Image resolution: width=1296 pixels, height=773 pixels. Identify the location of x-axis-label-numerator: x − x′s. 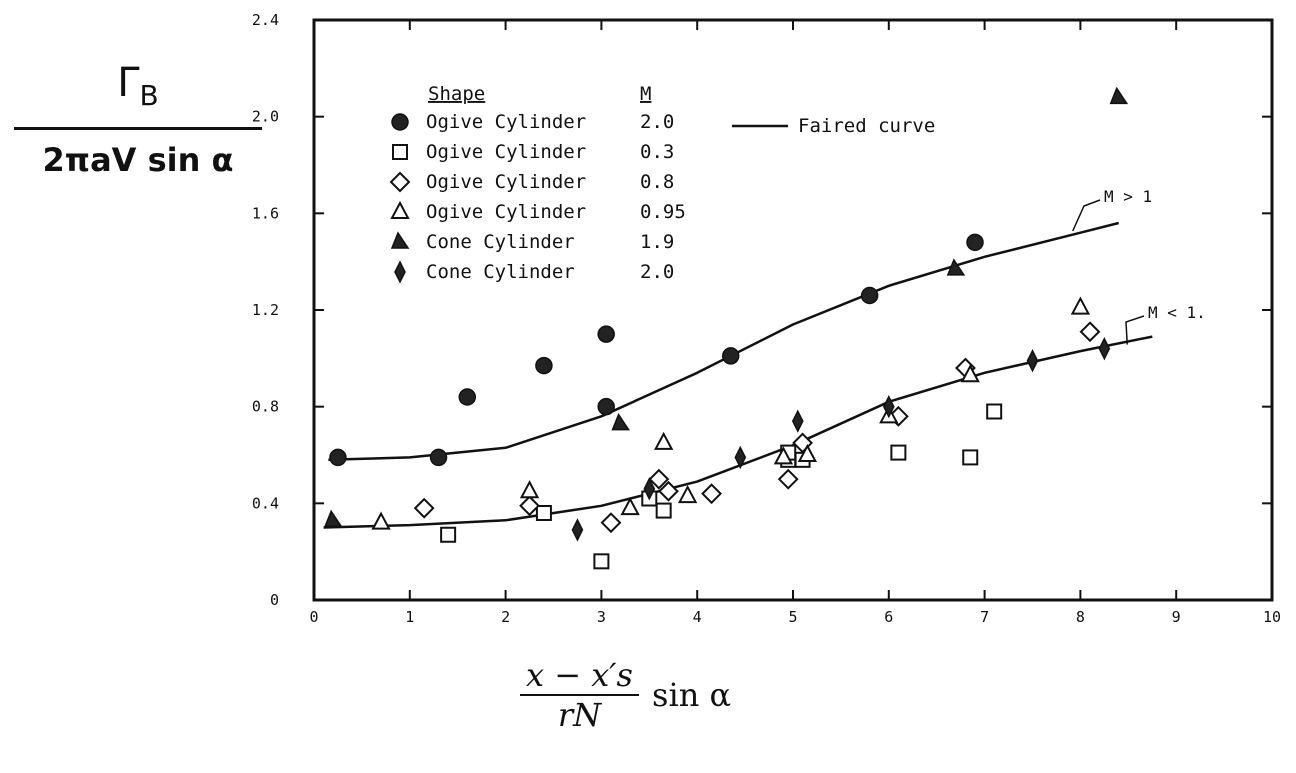
(579, 675).